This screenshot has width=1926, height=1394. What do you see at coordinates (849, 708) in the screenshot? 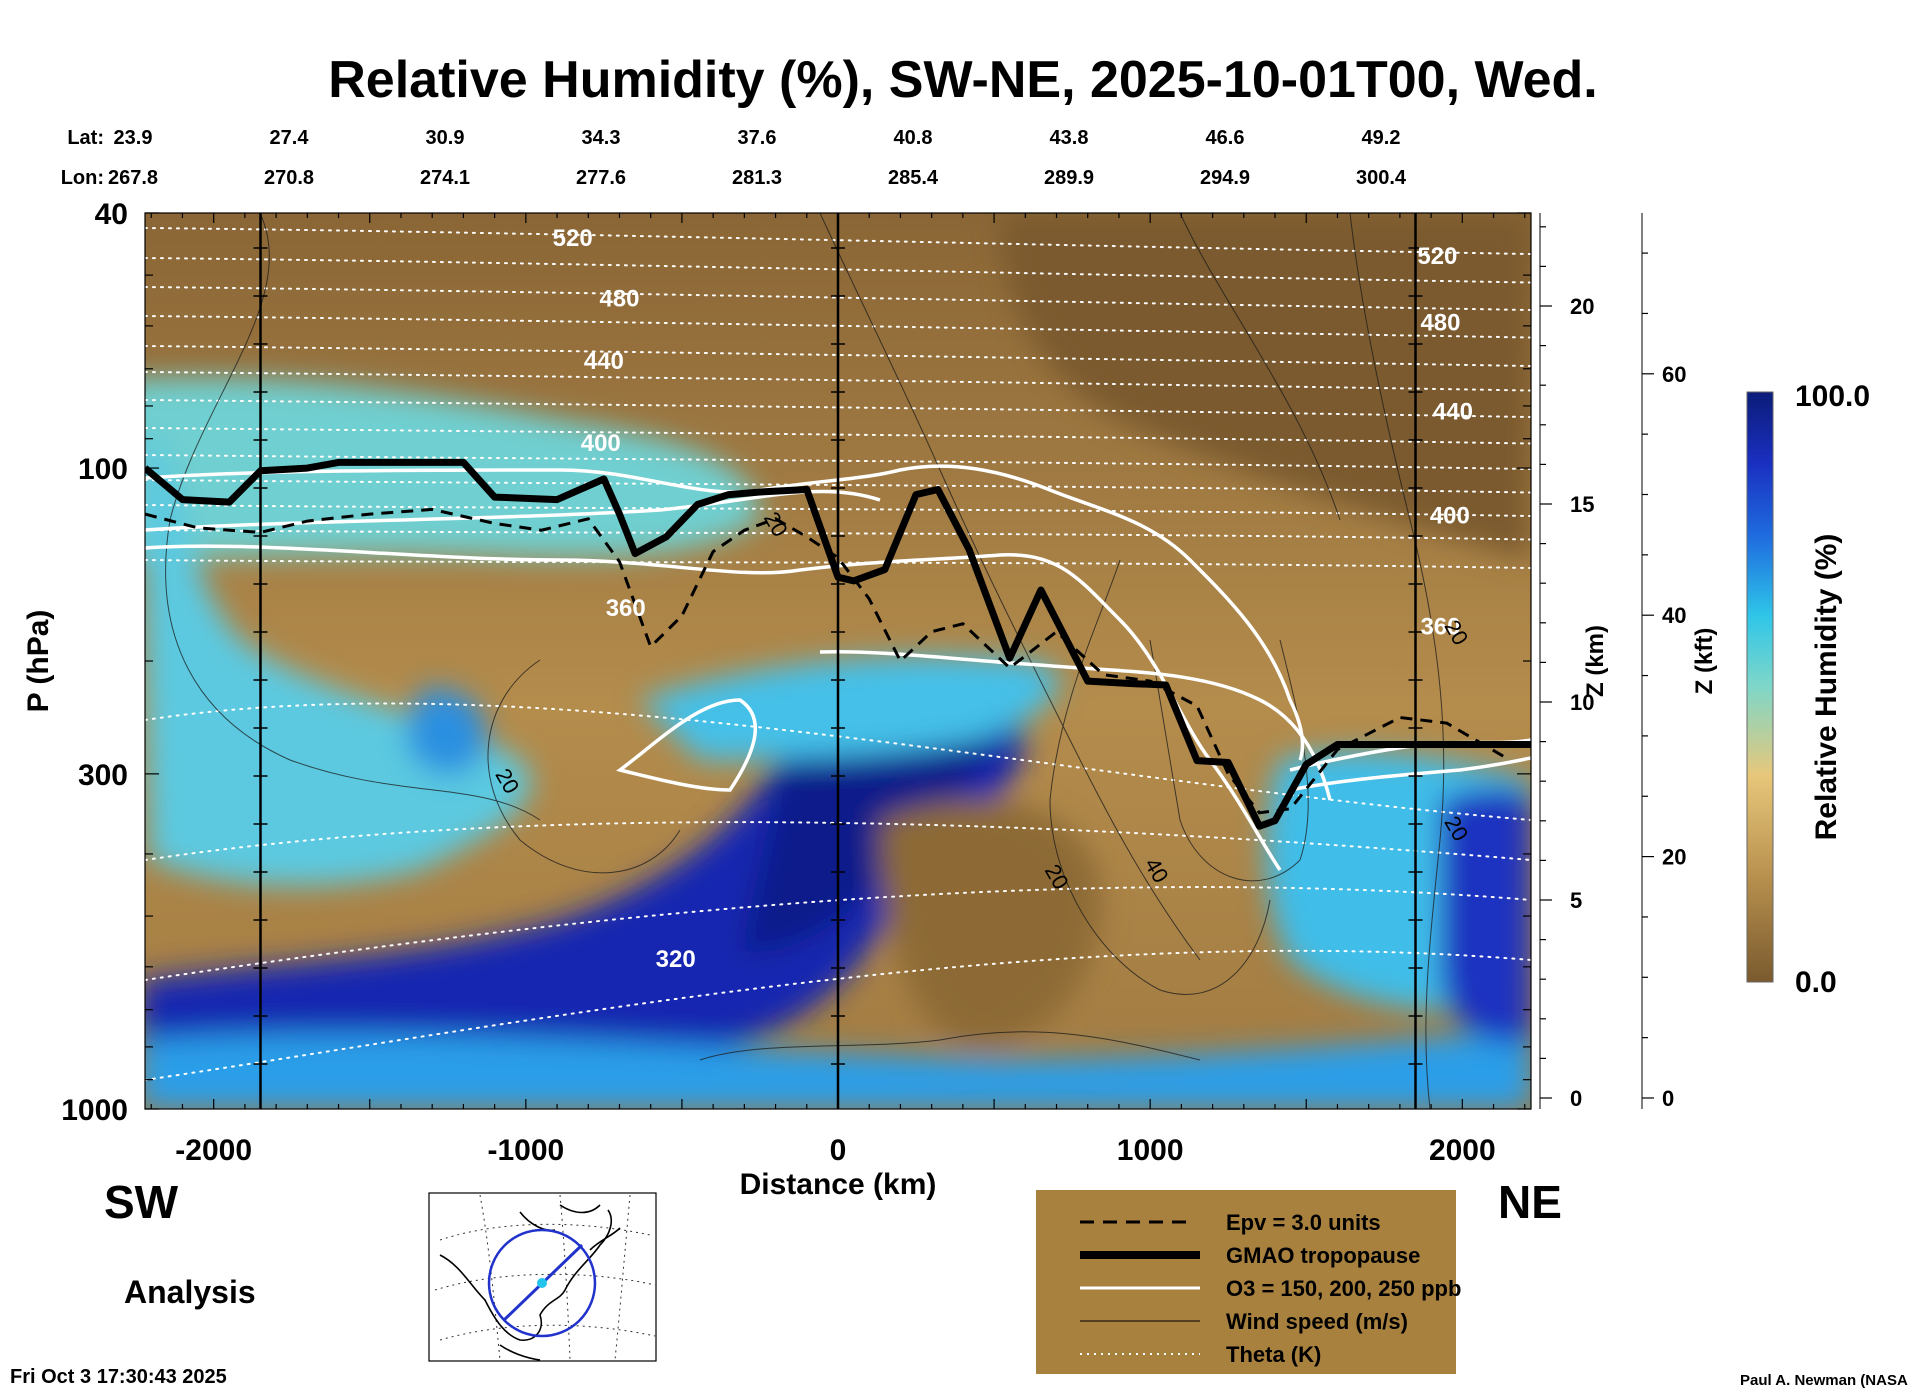
I see `rh-moist-band-mid` at bounding box center [849, 708].